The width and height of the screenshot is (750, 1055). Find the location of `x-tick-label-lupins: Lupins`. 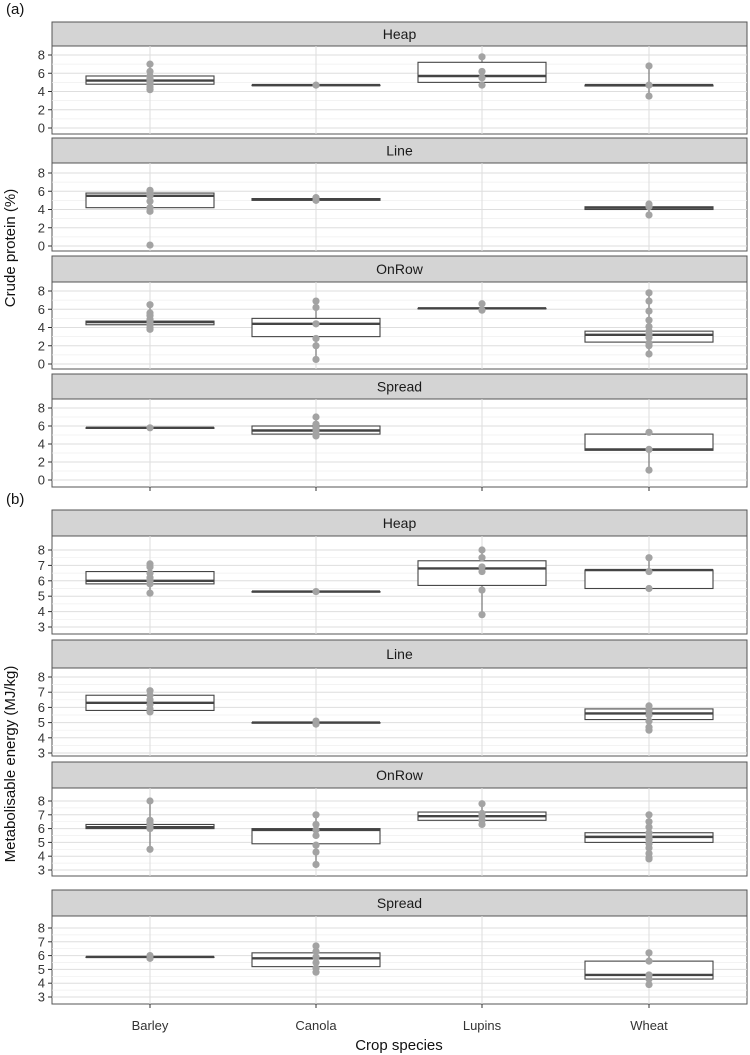

x-tick-label-lupins: Lupins is located at coordinates (482, 1025).